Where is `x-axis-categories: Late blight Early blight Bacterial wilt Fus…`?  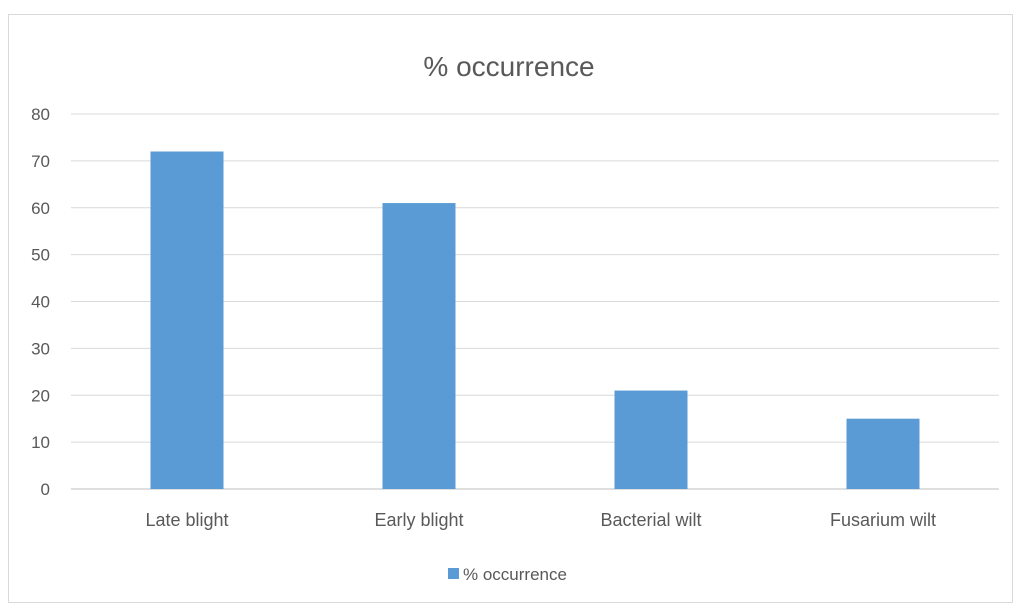 x-axis-categories: Late blight Early blight Bacterial wilt Fus… is located at coordinates (540, 520).